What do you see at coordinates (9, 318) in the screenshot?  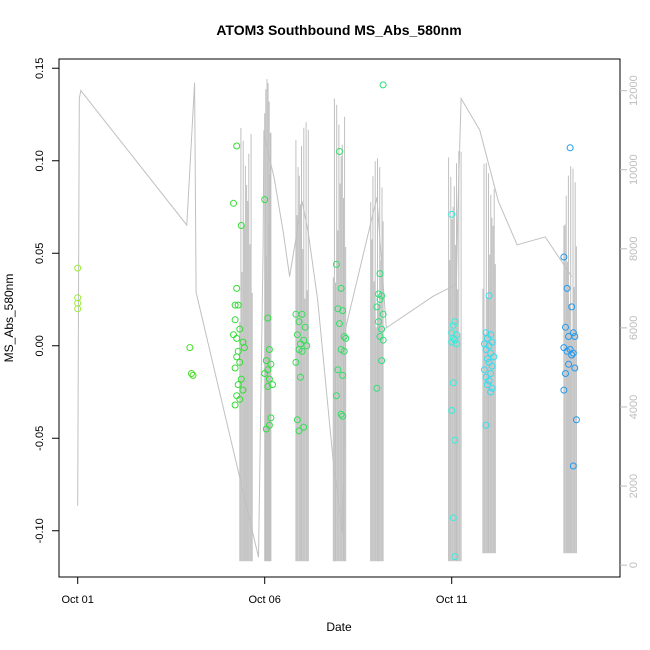 I see `y-axis-label: MS_Abs_580nm` at bounding box center [9, 318].